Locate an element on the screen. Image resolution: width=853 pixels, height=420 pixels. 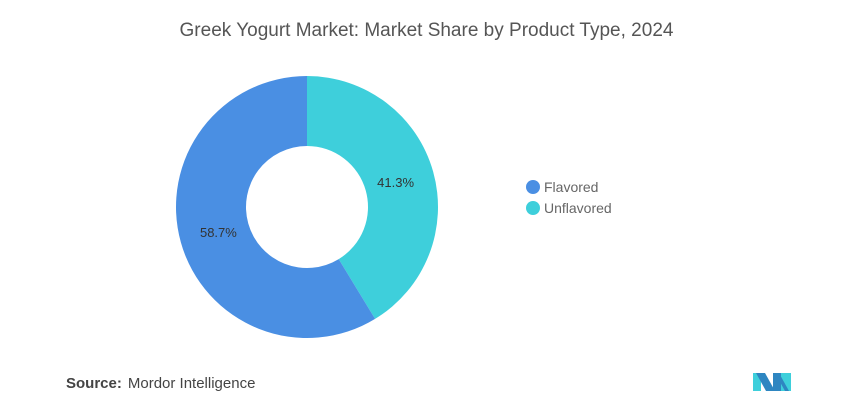
slice-unflavored is located at coordinates (372, 197).